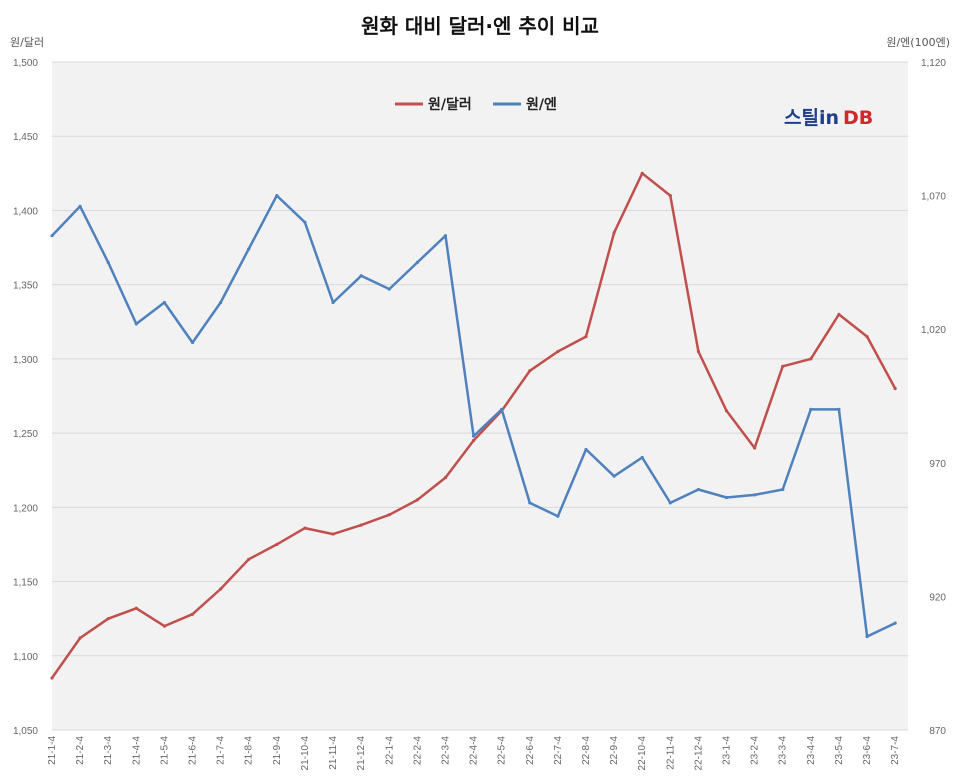 The width and height of the screenshot is (960, 783). I want to click on y-left-tick-label: 1,400, so click(25, 211).